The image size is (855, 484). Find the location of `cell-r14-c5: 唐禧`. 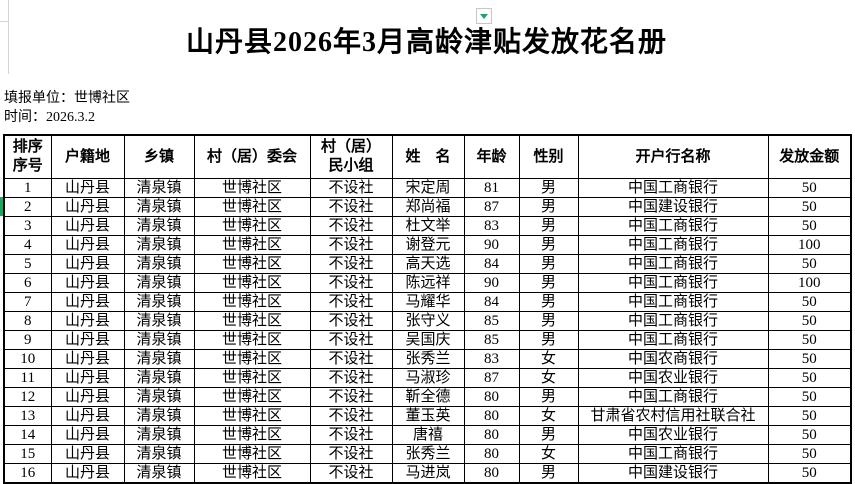

cell-r14-c5: 唐禧 is located at coordinates (428, 435).